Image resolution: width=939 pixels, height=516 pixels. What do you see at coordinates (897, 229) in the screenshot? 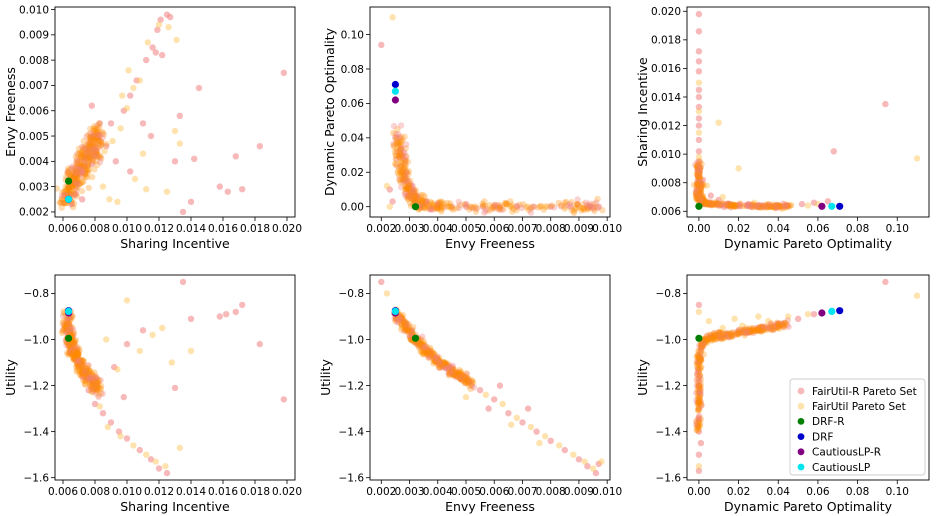
I see `x-tick-label: 0.10` at bounding box center [897, 229].